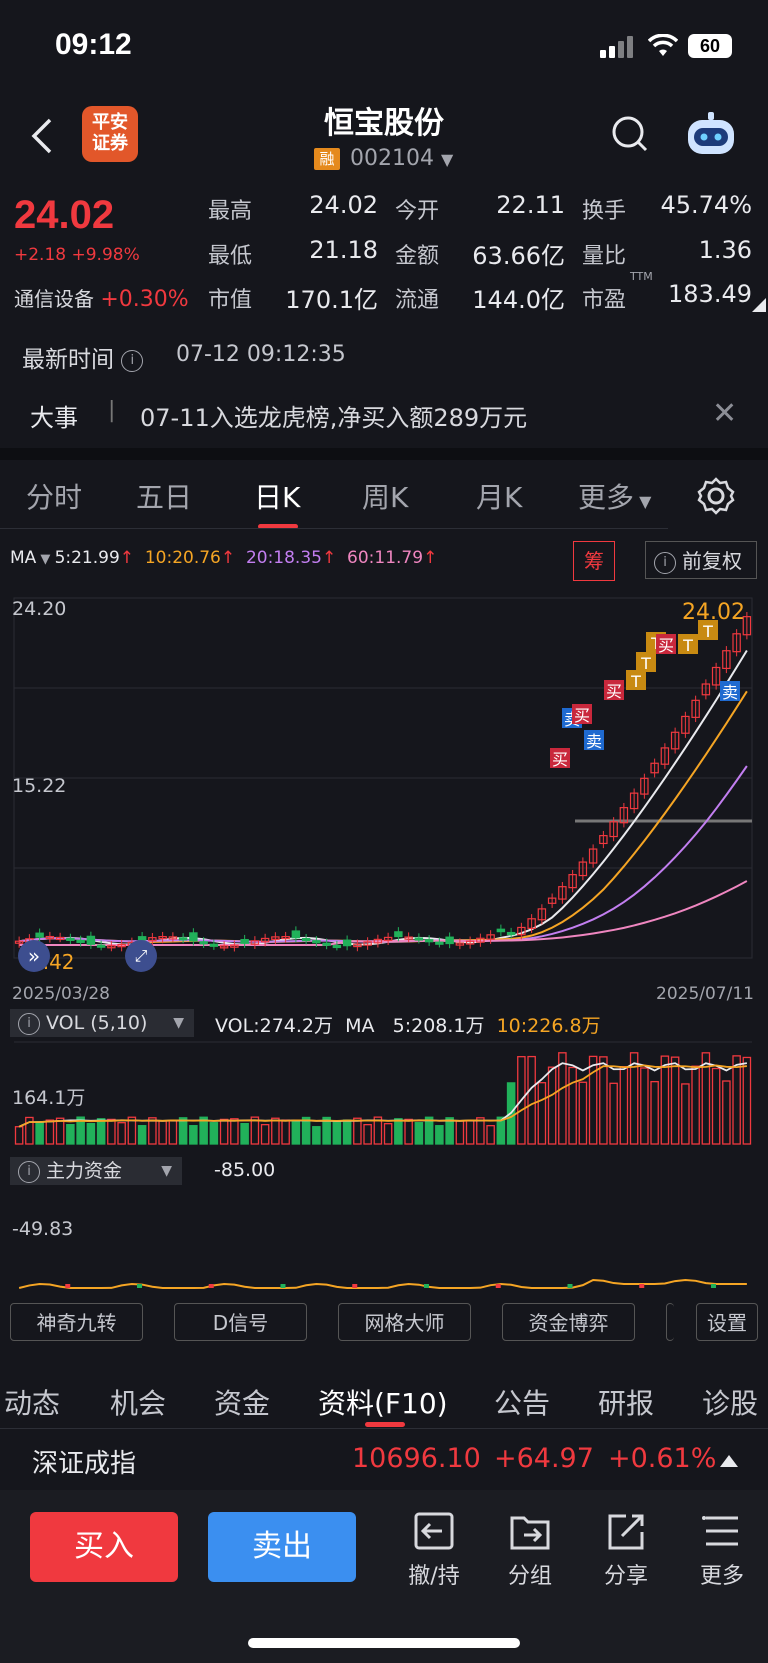  What do you see at coordinates (277, 497) in the screenshot?
I see `tab-daily-k: 日K` at bounding box center [277, 497].